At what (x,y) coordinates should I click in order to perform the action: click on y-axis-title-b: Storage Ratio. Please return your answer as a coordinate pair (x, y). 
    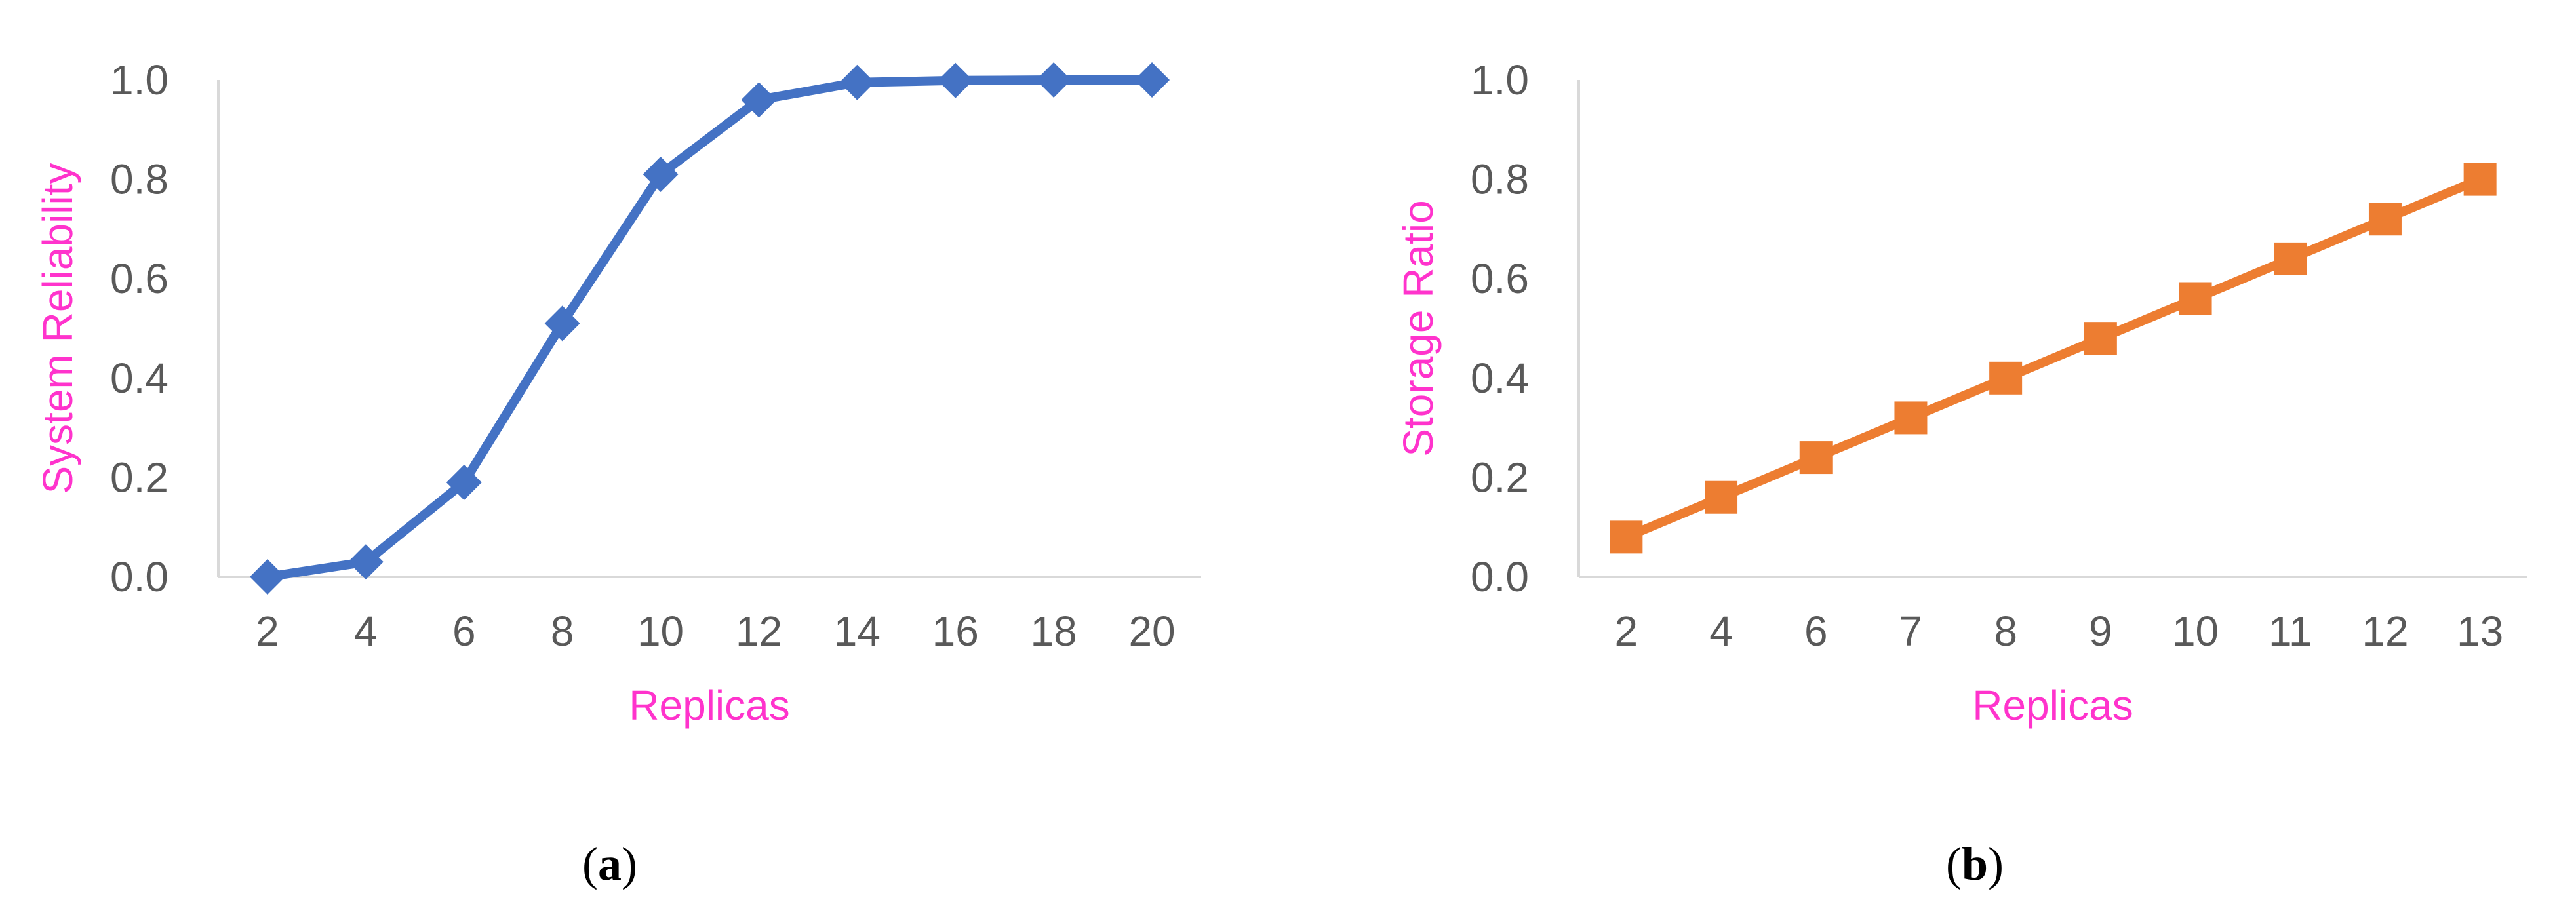
    Looking at the image, I should click on (1418, 328).